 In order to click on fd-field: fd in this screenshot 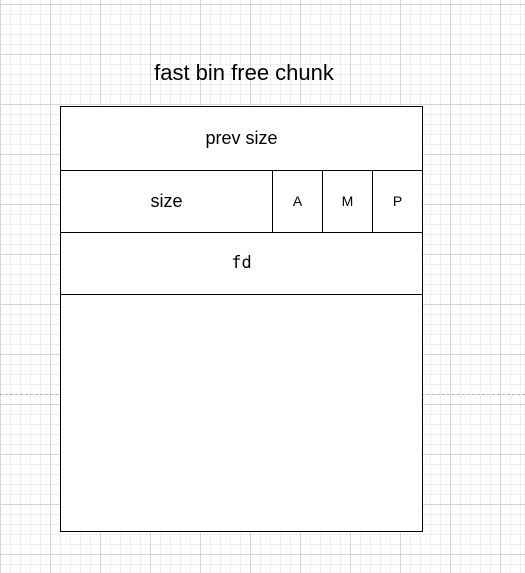, I will do `click(241, 263)`.